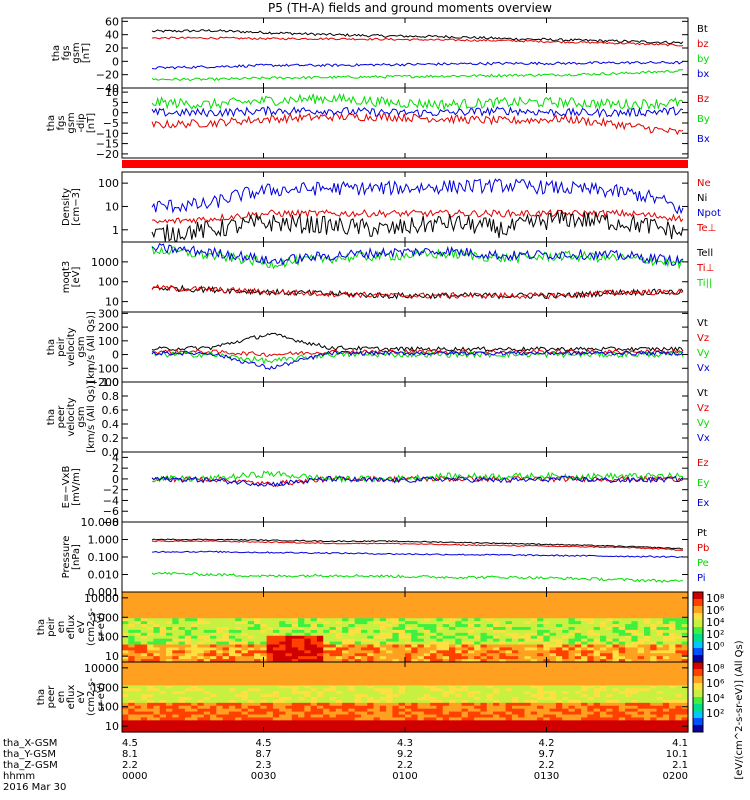  What do you see at coordinates (698, 664) in the screenshot?
I see `colorbar-segment` at bounding box center [698, 664].